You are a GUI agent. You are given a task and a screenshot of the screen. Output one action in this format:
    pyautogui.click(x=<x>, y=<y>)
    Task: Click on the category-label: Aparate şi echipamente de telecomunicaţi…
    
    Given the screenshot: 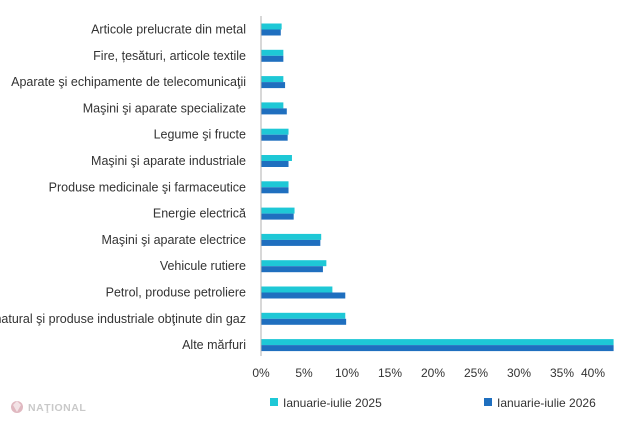 What is the action you would take?
    pyautogui.click(x=128, y=82)
    